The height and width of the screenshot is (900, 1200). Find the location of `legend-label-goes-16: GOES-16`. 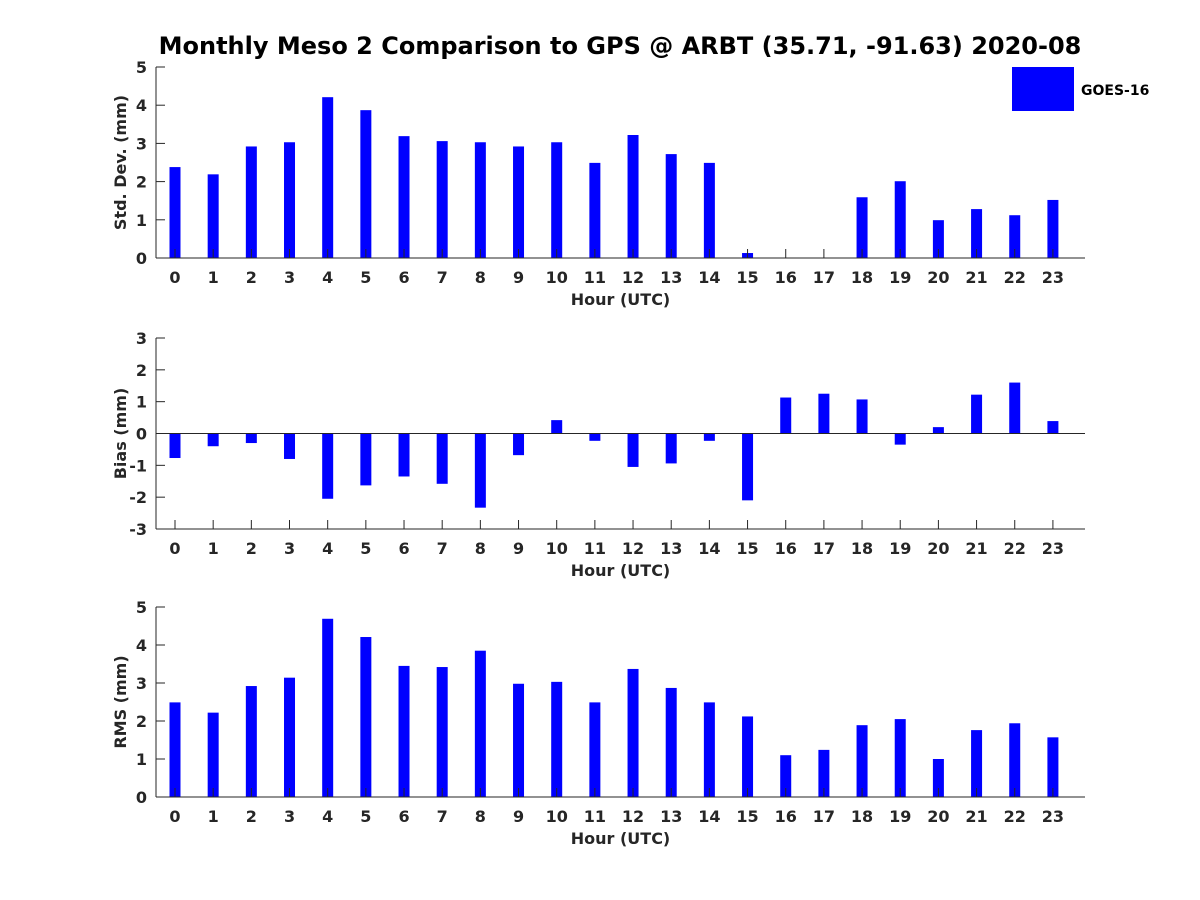

legend-label-goes-16: GOES-16 is located at coordinates (1115, 91).